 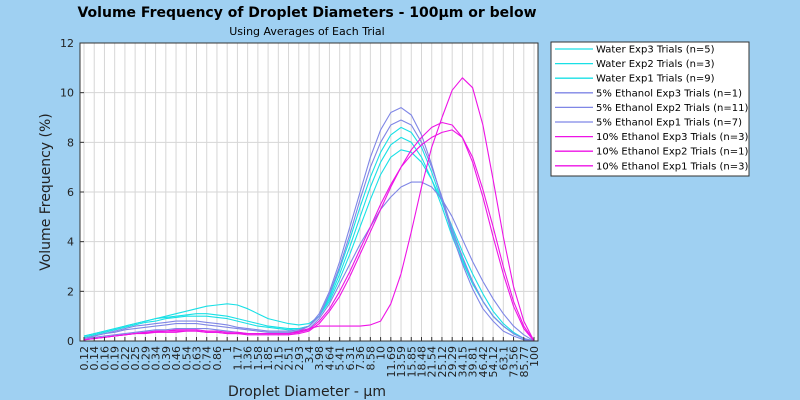 I want to click on y-tick-label: 6, so click(x=70, y=192).